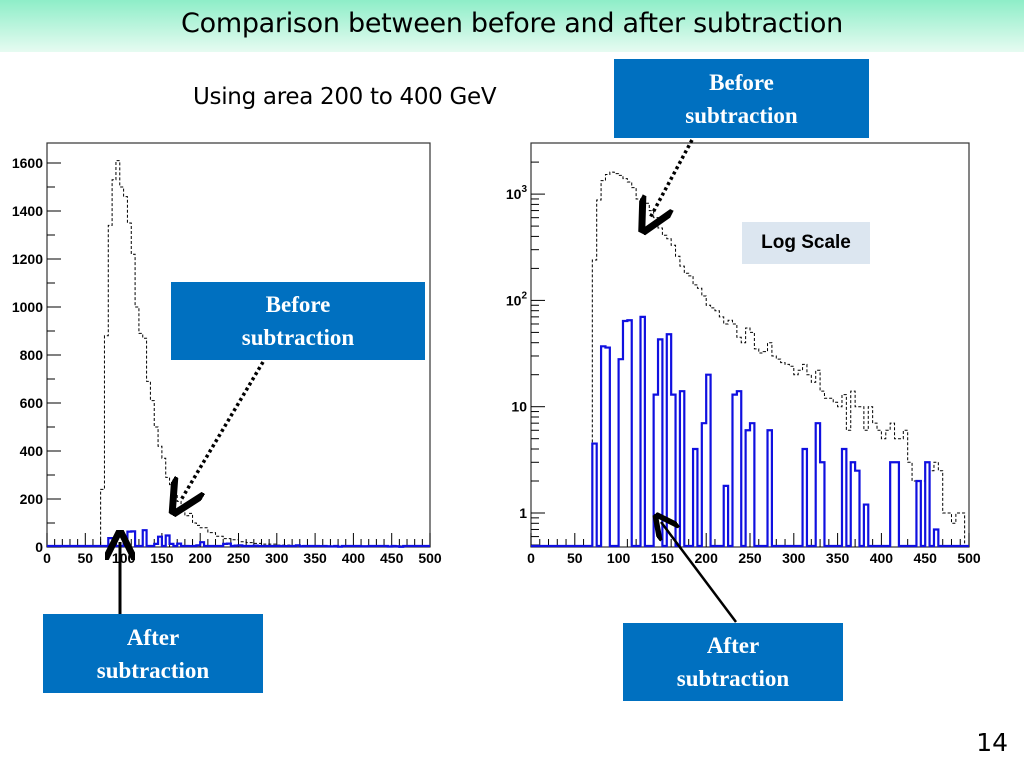  Describe the element at coordinates (517, 193) in the screenshot. I see `y-tick-label: 10³` at that location.